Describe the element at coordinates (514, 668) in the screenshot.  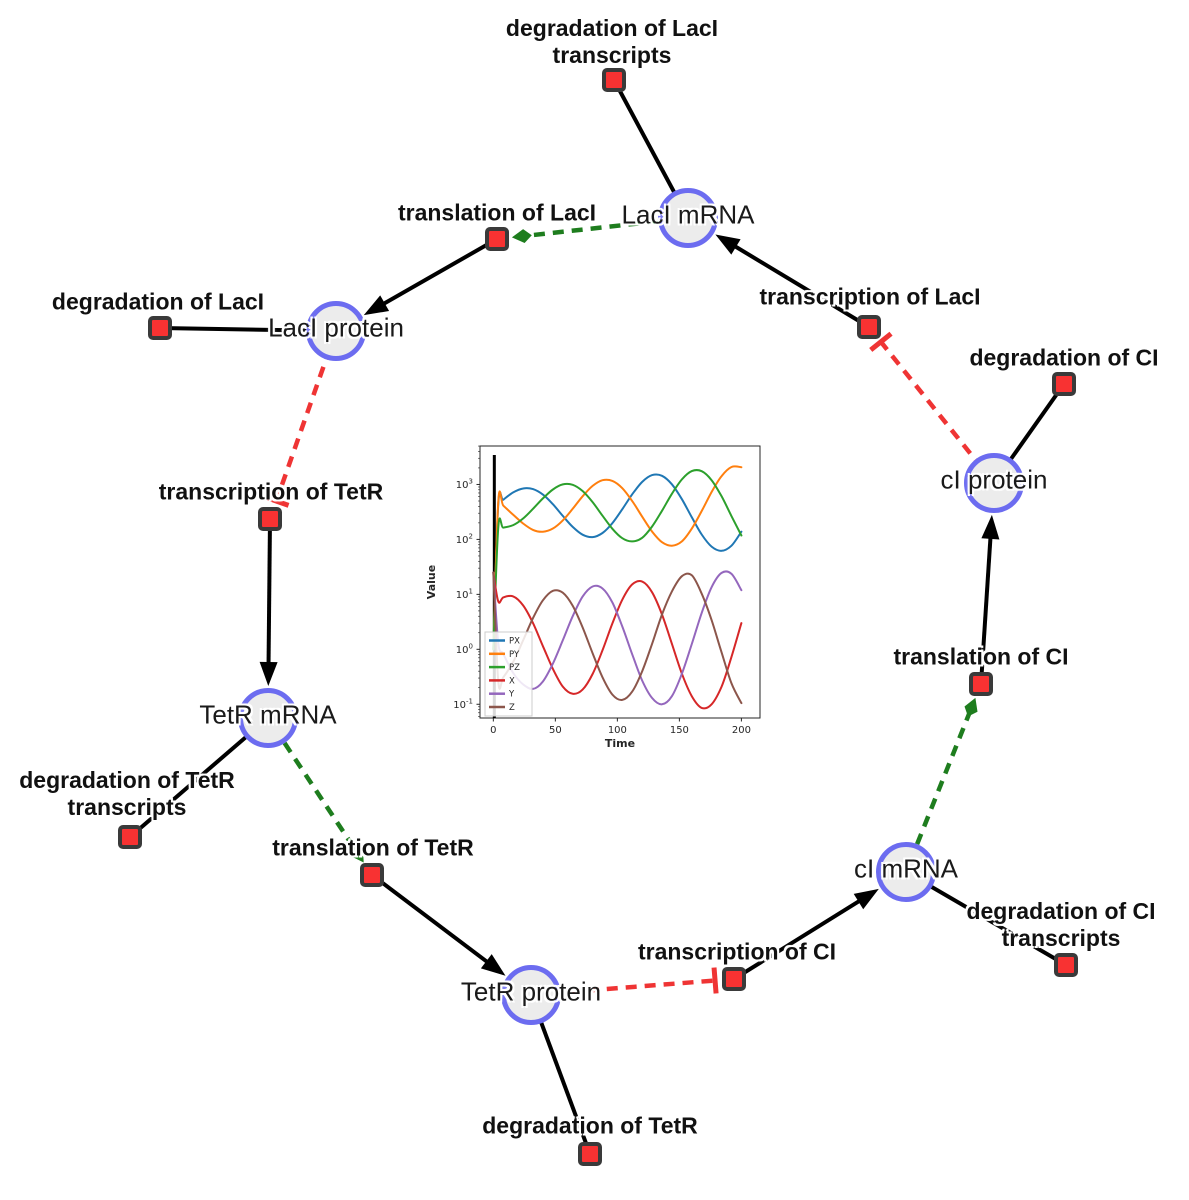
I see `legend-label-PZ: PZ` at that location.